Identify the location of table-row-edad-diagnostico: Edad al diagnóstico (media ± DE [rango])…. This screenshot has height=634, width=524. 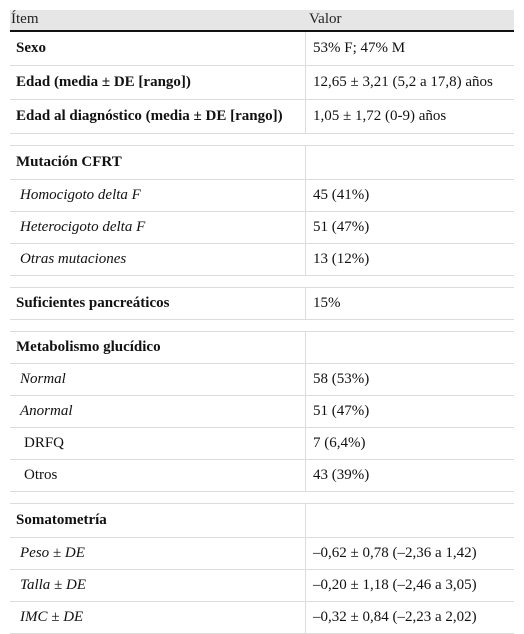
(262, 117).